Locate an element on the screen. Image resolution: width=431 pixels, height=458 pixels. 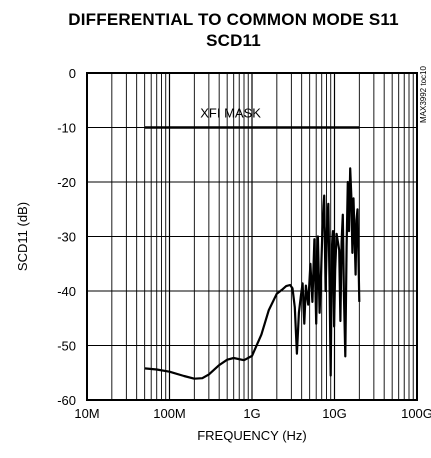
x-axis-label: FREQUENCY (Hz) is located at coordinates (252, 435).